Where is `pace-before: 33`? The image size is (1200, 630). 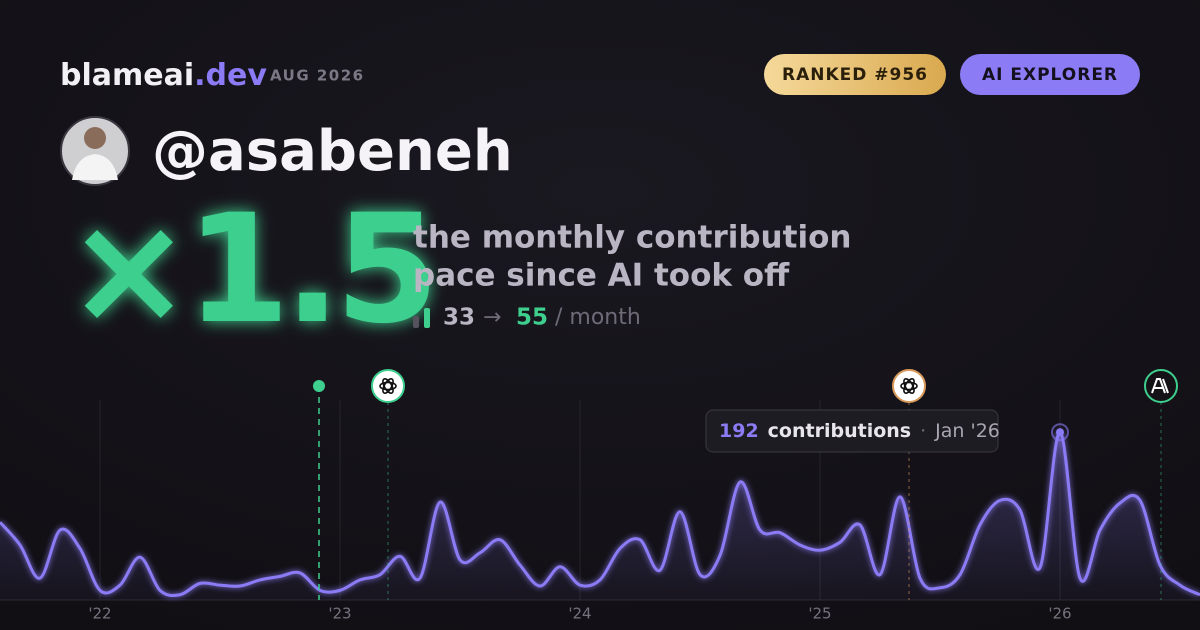 pace-before: 33 is located at coordinates (459, 318).